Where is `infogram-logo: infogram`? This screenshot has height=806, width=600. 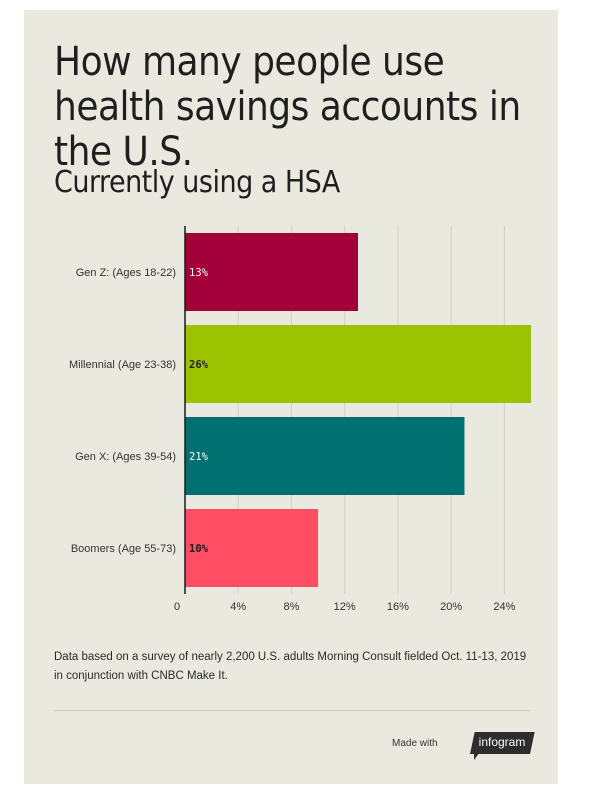
infogram-logo: infogram is located at coordinates (502, 747).